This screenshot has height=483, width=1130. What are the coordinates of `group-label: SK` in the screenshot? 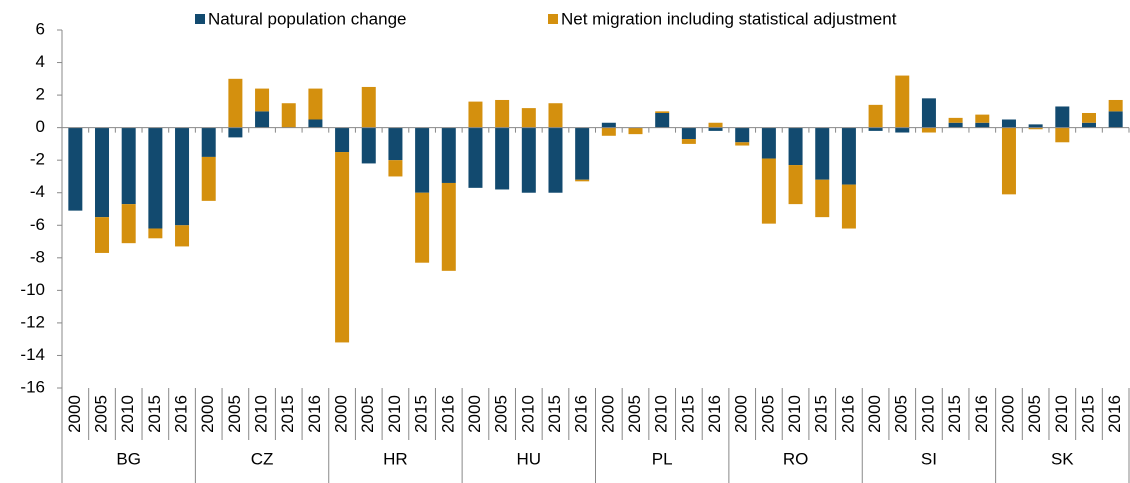 It's located at (1062, 458).